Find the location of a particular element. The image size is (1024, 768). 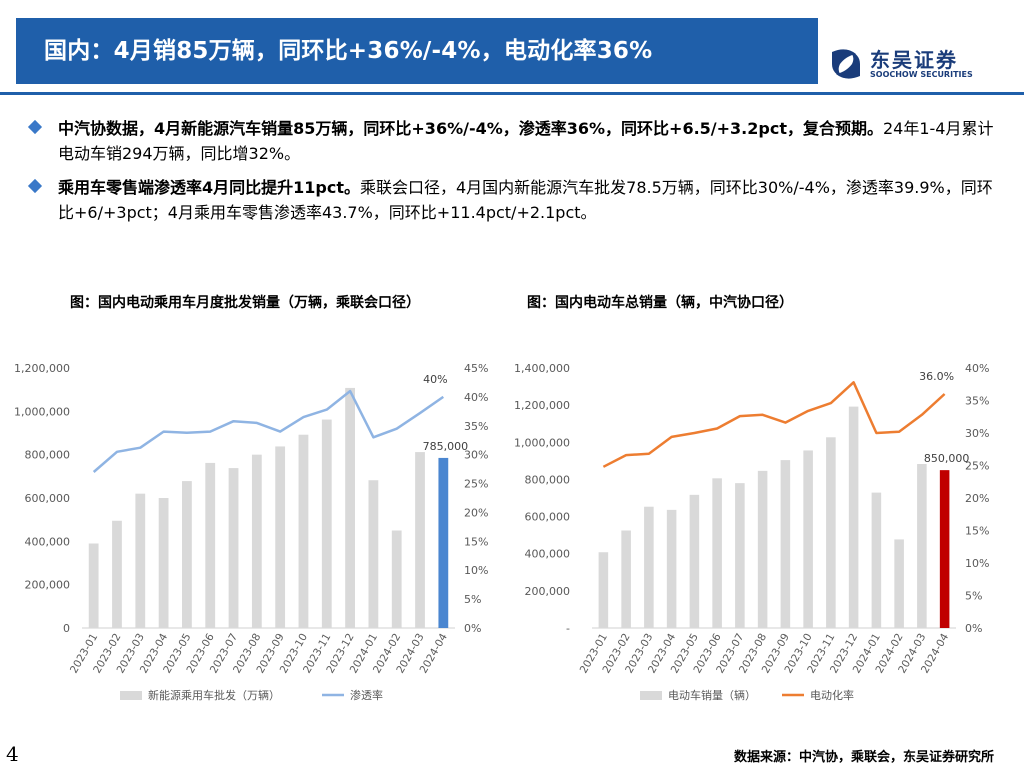

title-bar: 国内：4月销85万辆，同环比+36%/-4%，电动化率36% is located at coordinates (417, 51).